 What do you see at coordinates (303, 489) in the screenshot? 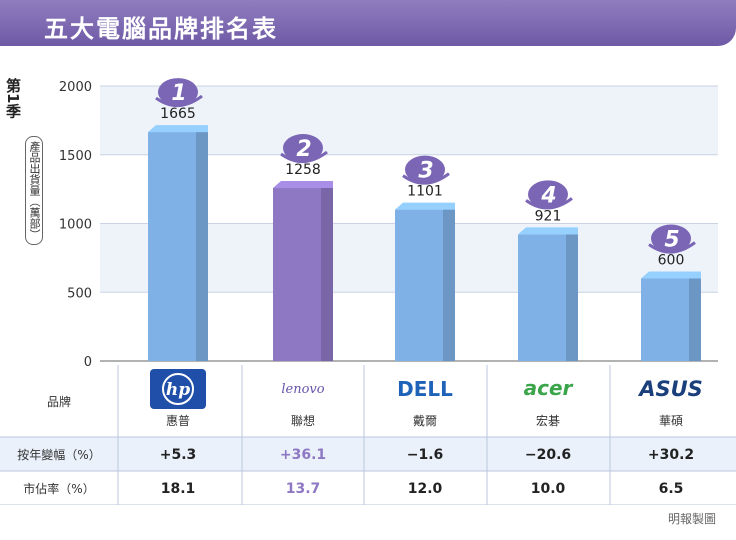
I see `share-value: 13.7` at bounding box center [303, 489].